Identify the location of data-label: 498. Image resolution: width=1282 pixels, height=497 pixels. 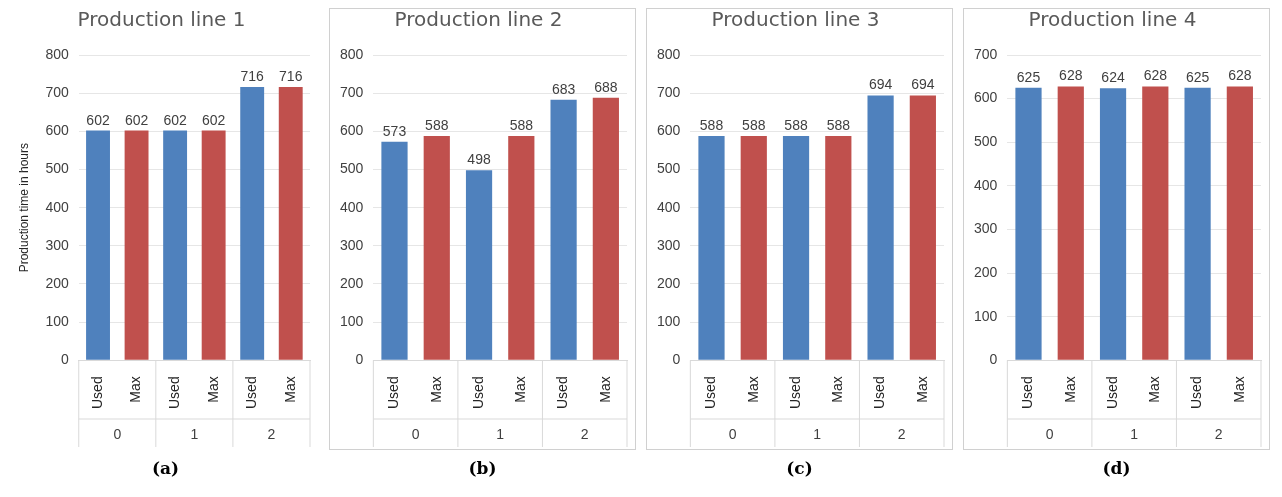
(479, 159).